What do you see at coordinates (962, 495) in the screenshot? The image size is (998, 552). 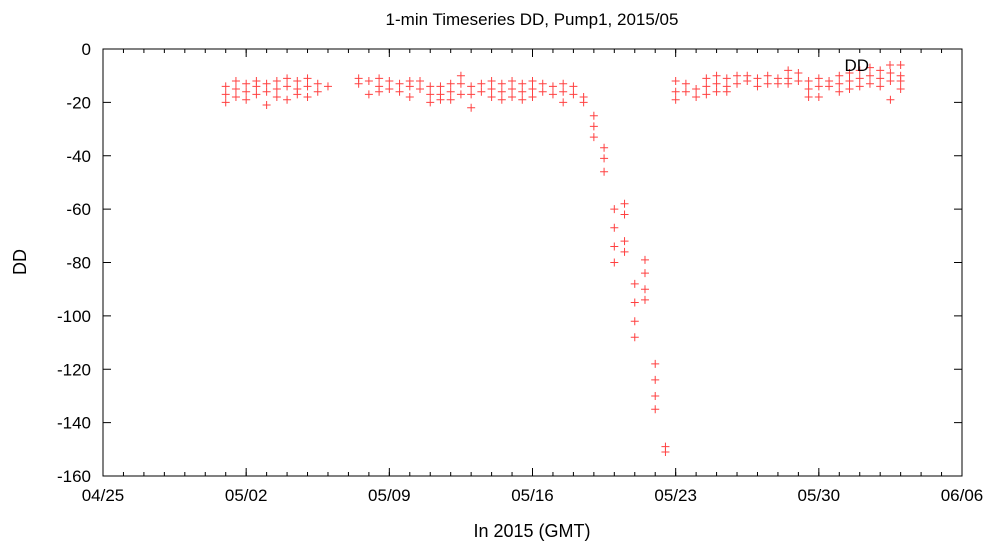 I see `x-tick-label: 06/06` at bounding box center [962, 495].